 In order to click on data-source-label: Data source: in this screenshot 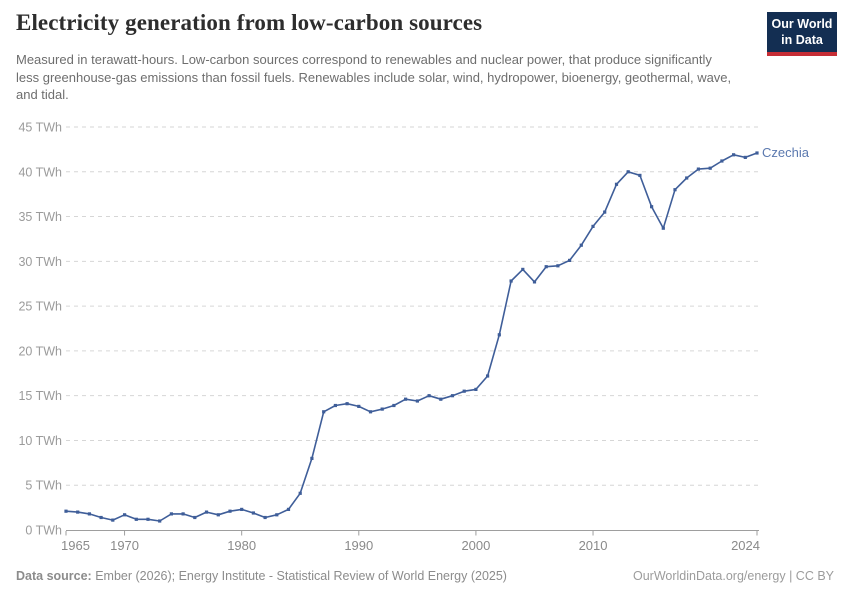, I will do `click(54, 576)`.